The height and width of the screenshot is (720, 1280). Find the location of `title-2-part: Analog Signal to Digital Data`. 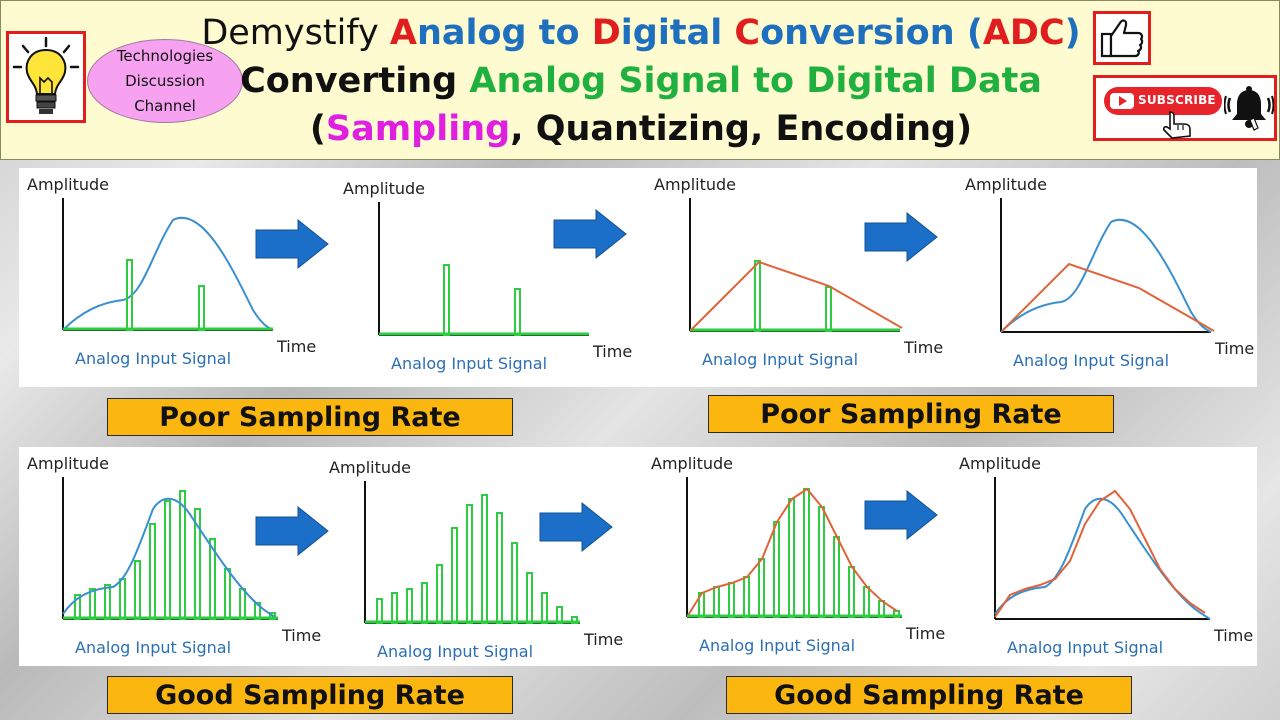

title-2-part: Analog Signal to Digital Data is located at coordinates (755, 81).